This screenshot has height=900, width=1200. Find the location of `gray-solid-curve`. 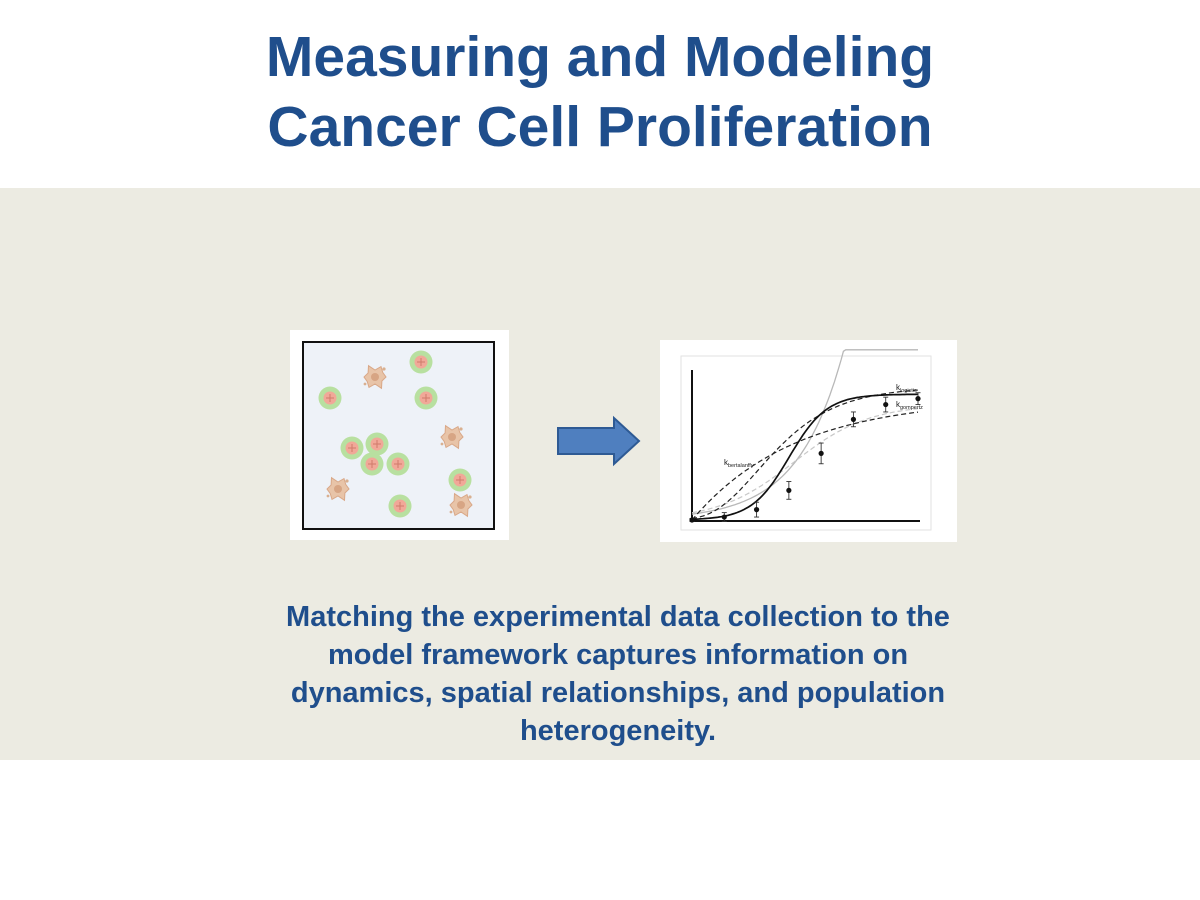

gray-solid-curve is located at coordinates (804, 432).